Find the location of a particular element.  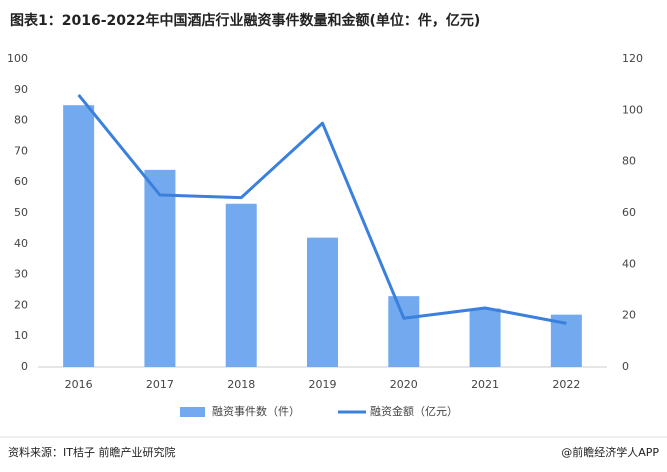

y2-tick-label: 120 is located at coordinates (632, 58).